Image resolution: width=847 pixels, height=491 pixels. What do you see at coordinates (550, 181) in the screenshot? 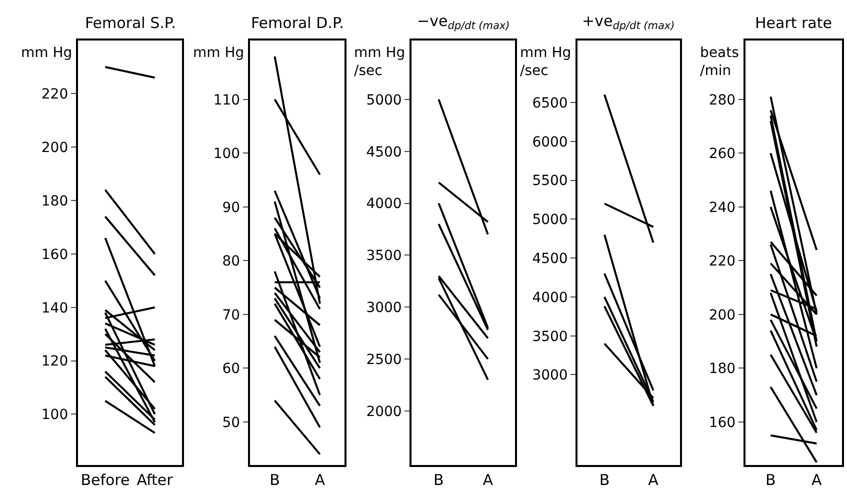
I see `y-tick-label: 5500` at bounding box center [550, 181].